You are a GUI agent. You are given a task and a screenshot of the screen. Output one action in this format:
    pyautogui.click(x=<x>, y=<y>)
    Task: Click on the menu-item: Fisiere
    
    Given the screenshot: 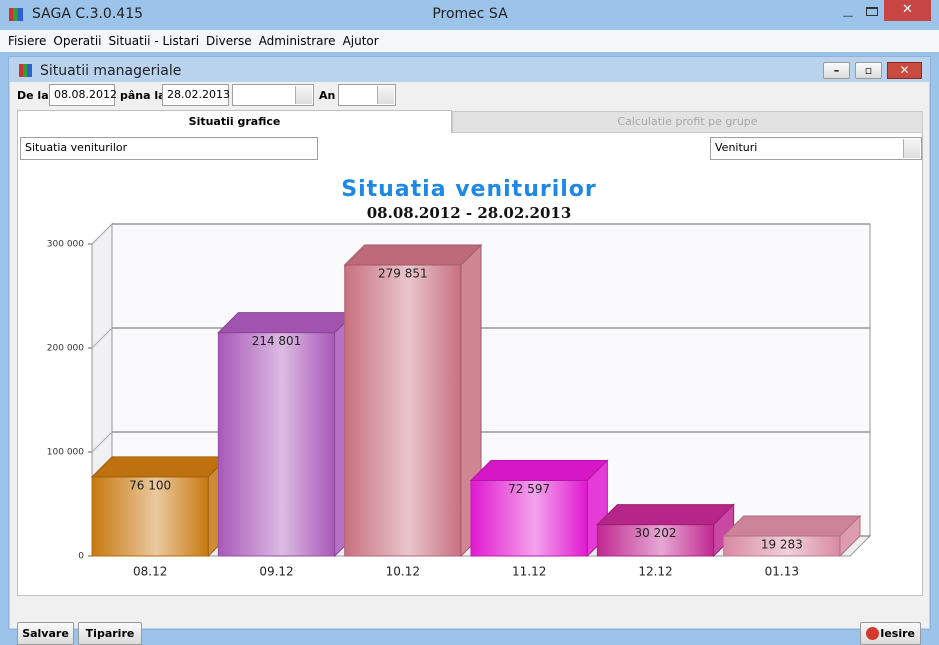 What is the action you would take?
    pyautogui.click(x=27, y=41)
    